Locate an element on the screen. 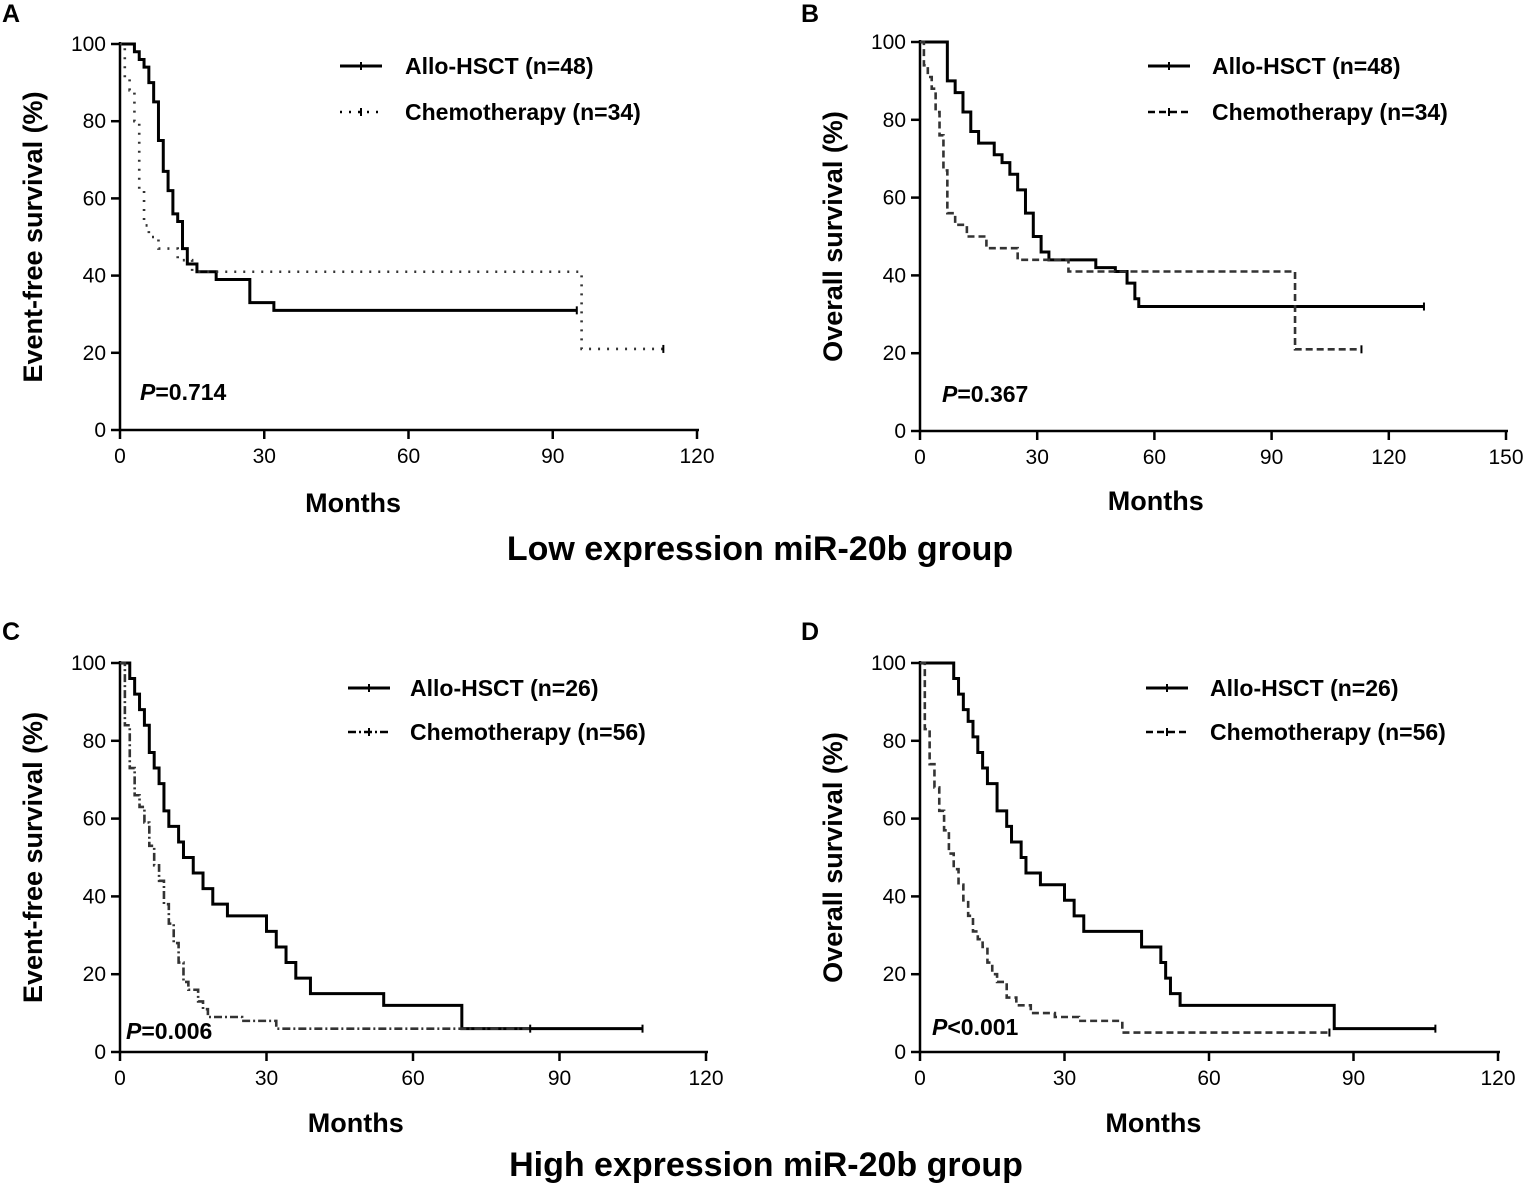  panel-letter: C is located at coordinates (11, 632).